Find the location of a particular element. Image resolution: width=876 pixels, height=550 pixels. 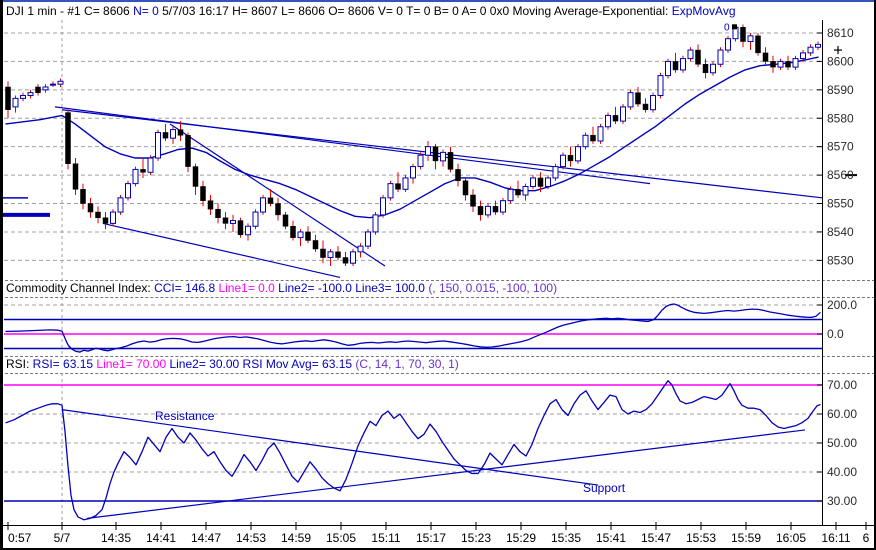

cci-chart: 200.0 0.0 is located at coordinates (438, 326).